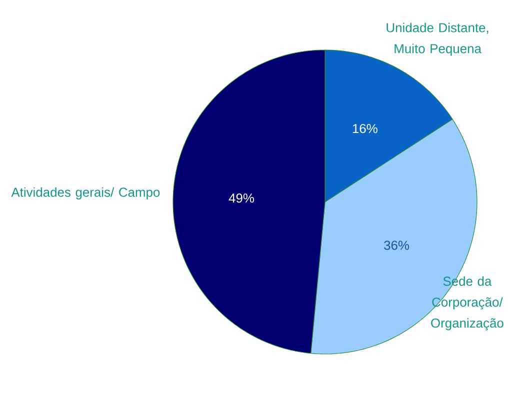 The image size is (520, 405). What do you see at coordinates (365, 129) in the screenshot?
I see `data-label: 16%` at bounding box center [365, 129].